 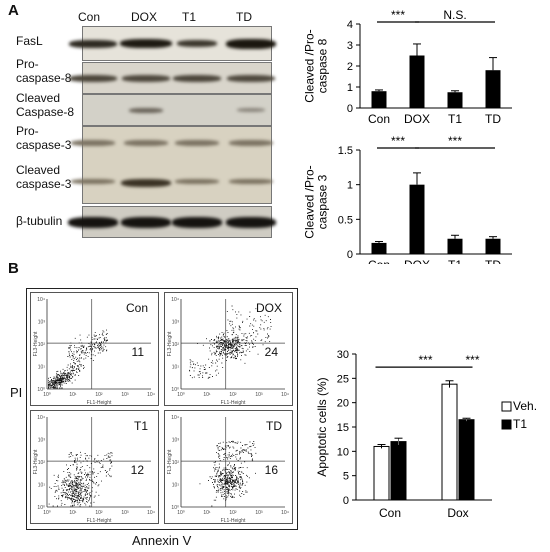 I want to click on lane-header-dox: DOX, so click(x=144, y=17).